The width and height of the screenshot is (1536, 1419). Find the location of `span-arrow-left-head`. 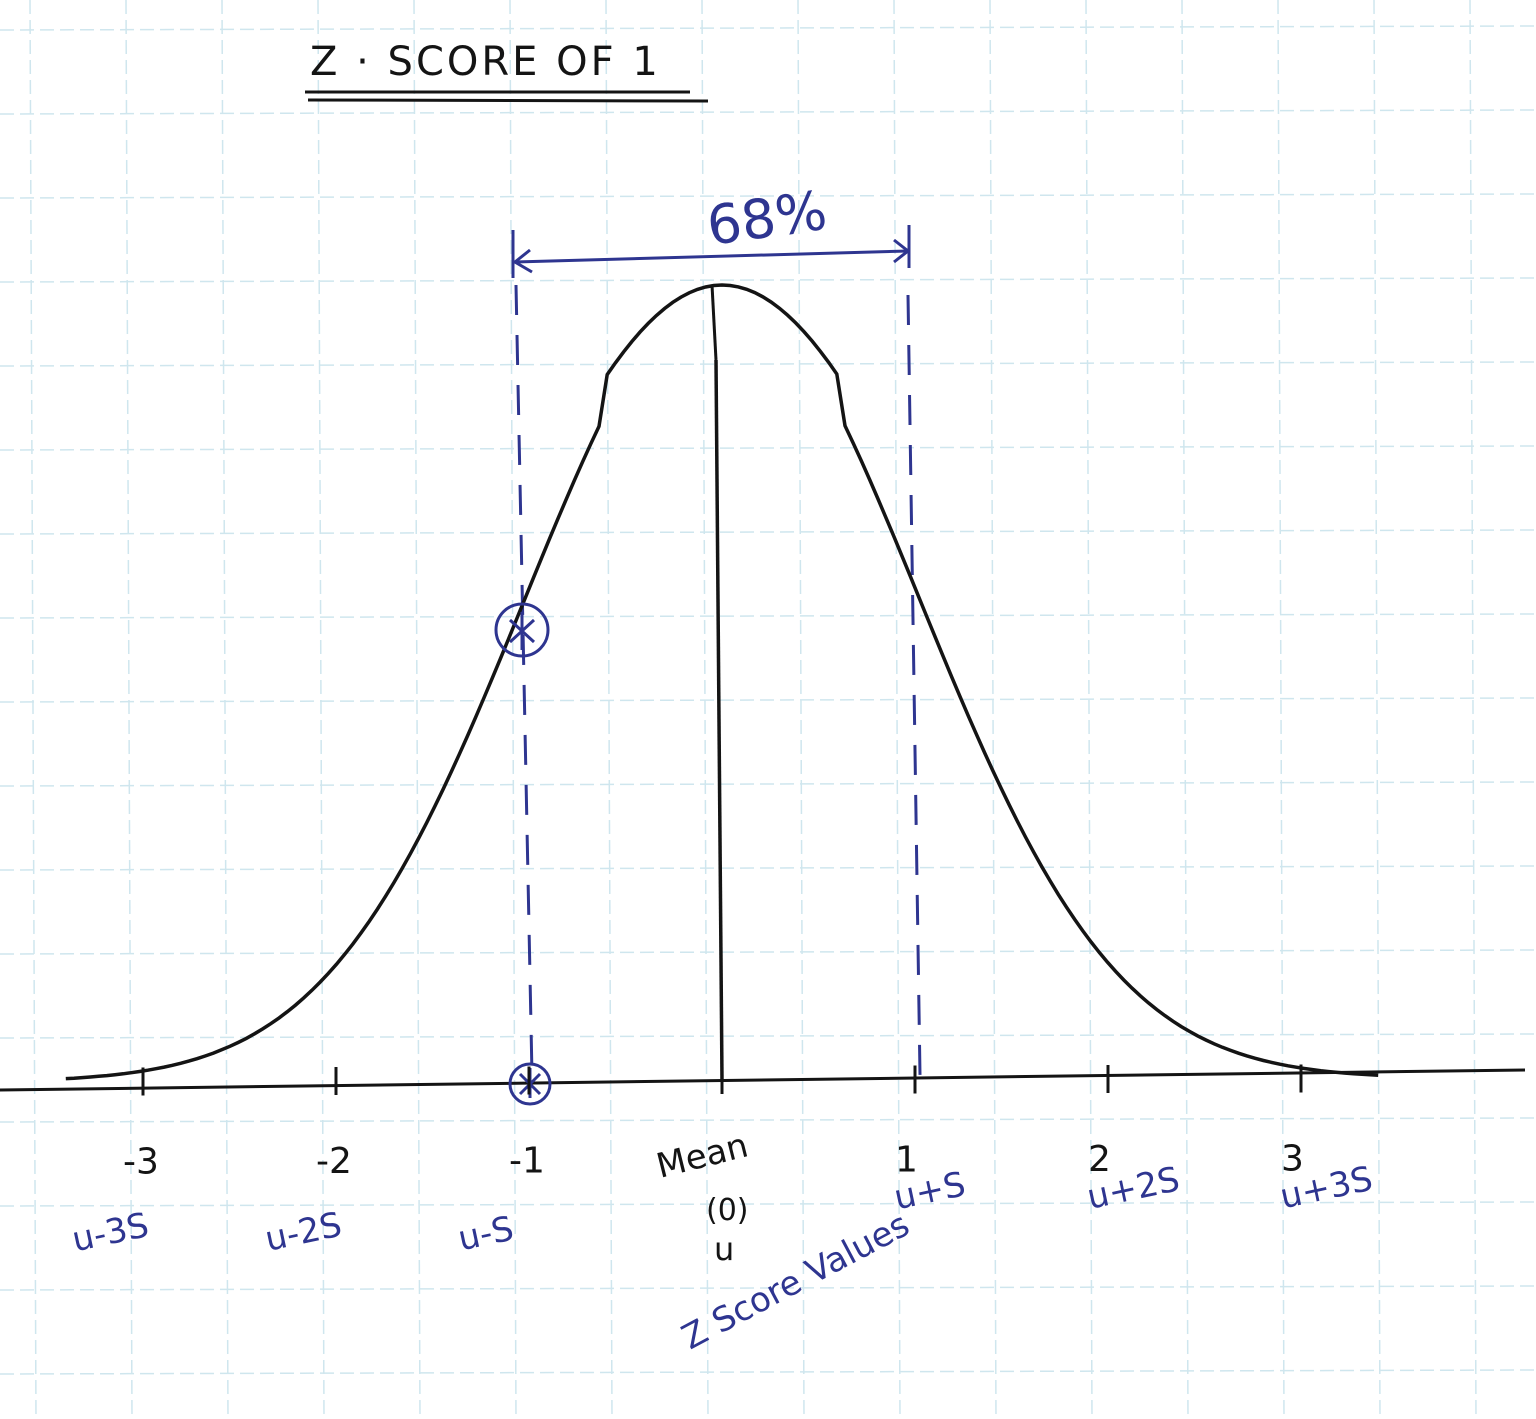

span-arrow-left-head is located at coordinates (522, 261).